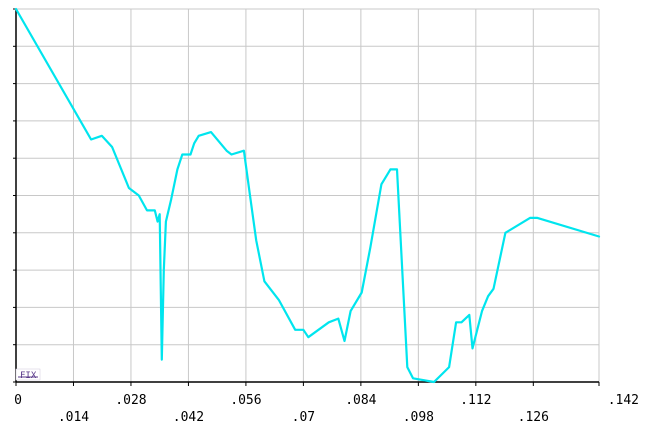 The width and height of the screenshot is (658, 427). Describe the element at coordinates (475, 400) in the screenshot. I see `x-tick-label: .112` at that location.